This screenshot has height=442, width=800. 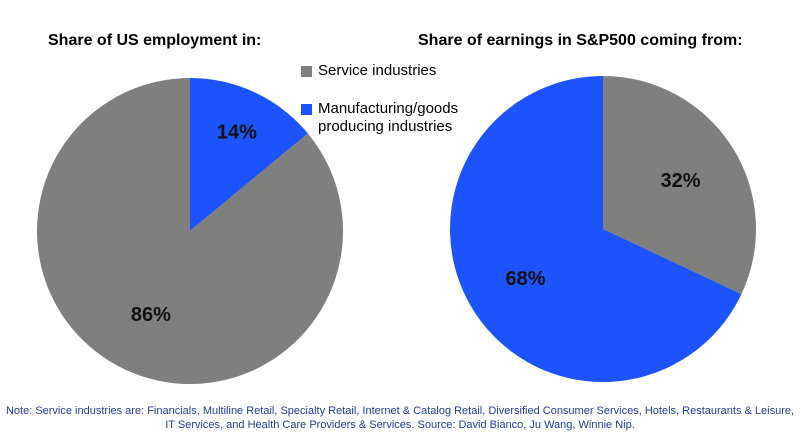 I want to click on legend-item-service: Service industries, so click(x=368, y=71).